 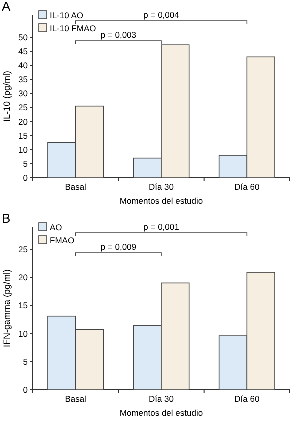 I want to click on legend-label: FMAO, so click(x=62, y=241).